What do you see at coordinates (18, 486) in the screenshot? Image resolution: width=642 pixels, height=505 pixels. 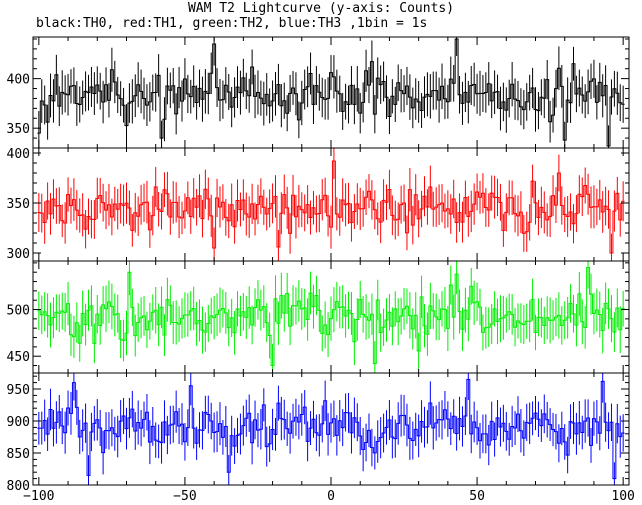 I see `y-tick-label: 800` at bounding box center [18, 486].